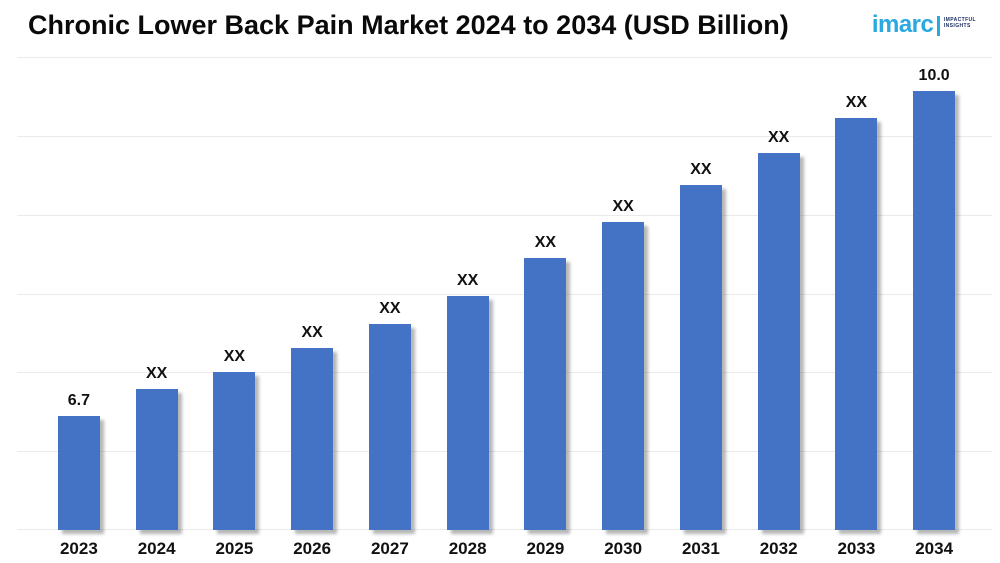  Describe the element at coordinates (157, 307) in the screenshot. I see `bar-column: XX 2024` at that location.